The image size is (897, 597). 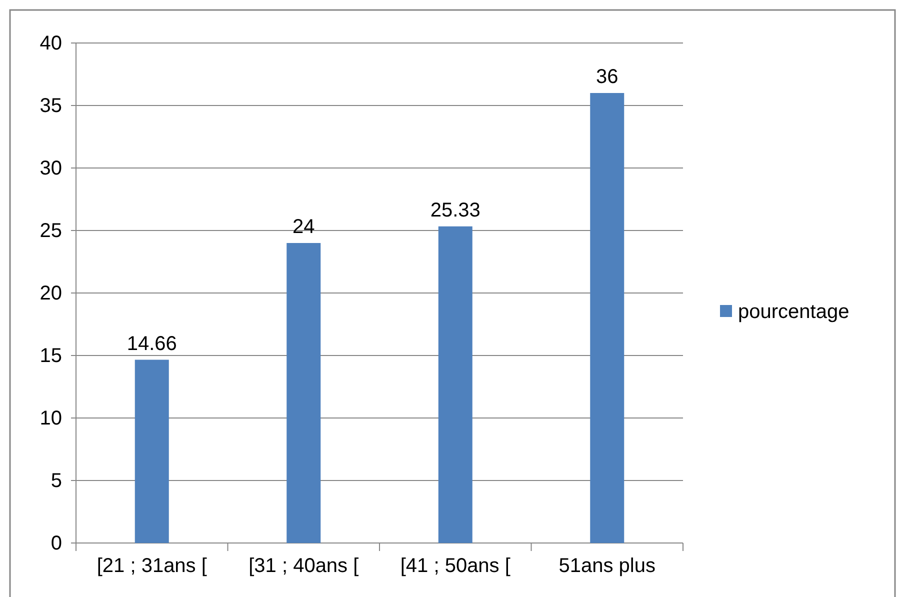 What do you see at coordinates (51, 168) in the screenshot?
I see `y-tick-label: 30` at bounding box center [51, 168].